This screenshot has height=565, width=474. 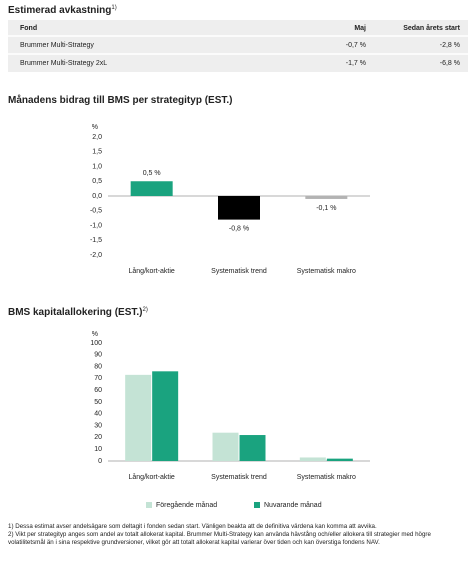 What do you see at coordinates (96, 225) in the screenshot?
I see `y-tick-label: -1,0` at bounding box center [96, 225].